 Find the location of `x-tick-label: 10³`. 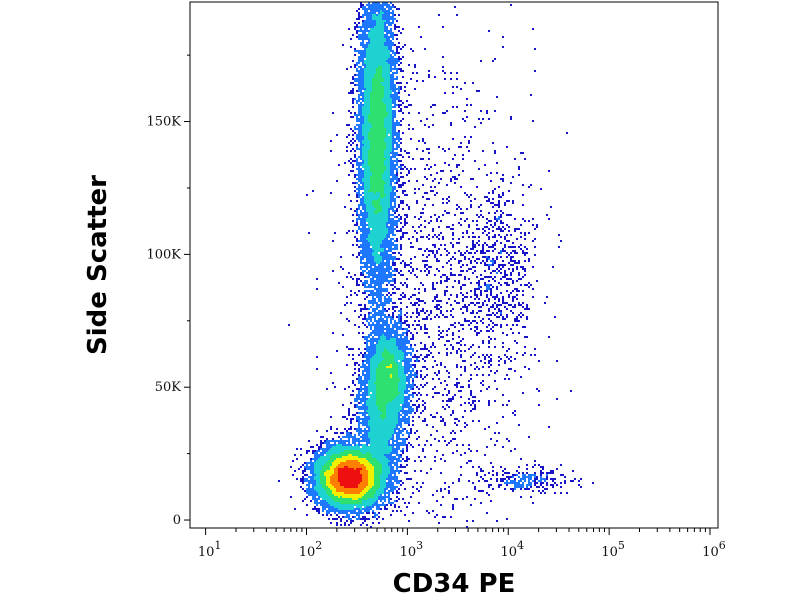

x-tick-label: 10³ is located at coordinates (412, 549).